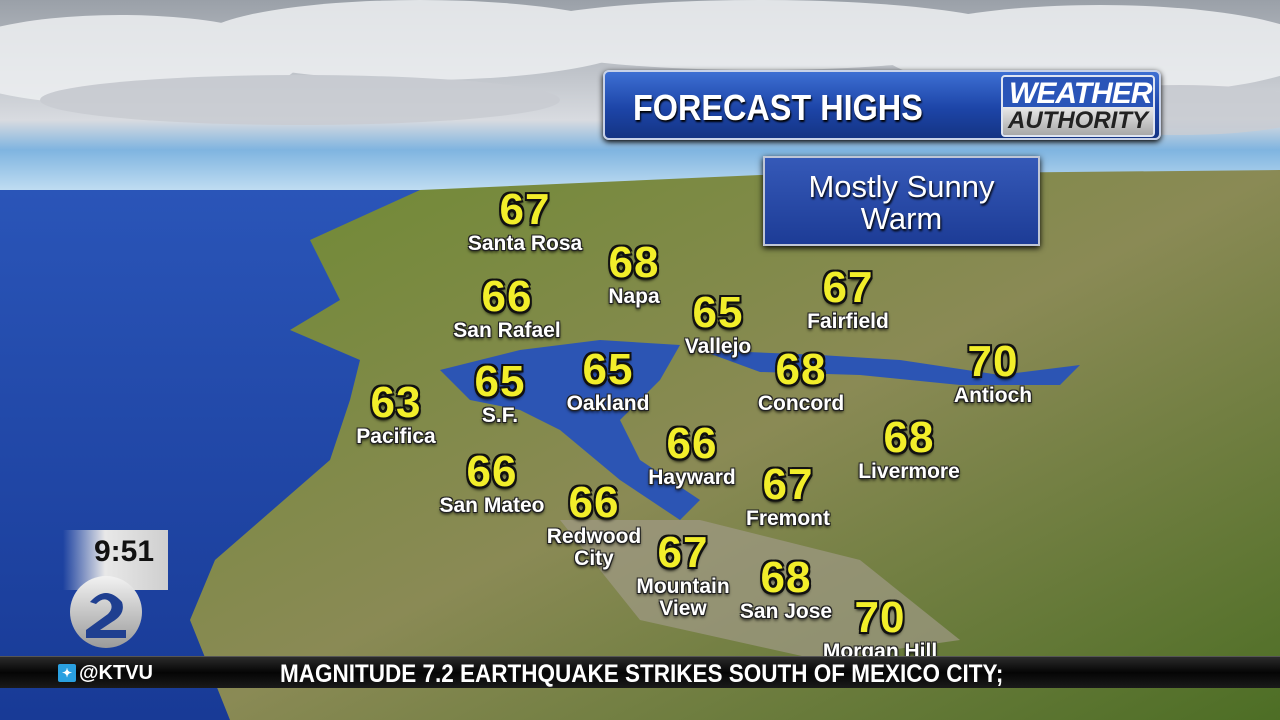  I want to click on forecast-title-banner: FORECAST HIGHS WEATHER AUTHORITY, so click(882, 105).